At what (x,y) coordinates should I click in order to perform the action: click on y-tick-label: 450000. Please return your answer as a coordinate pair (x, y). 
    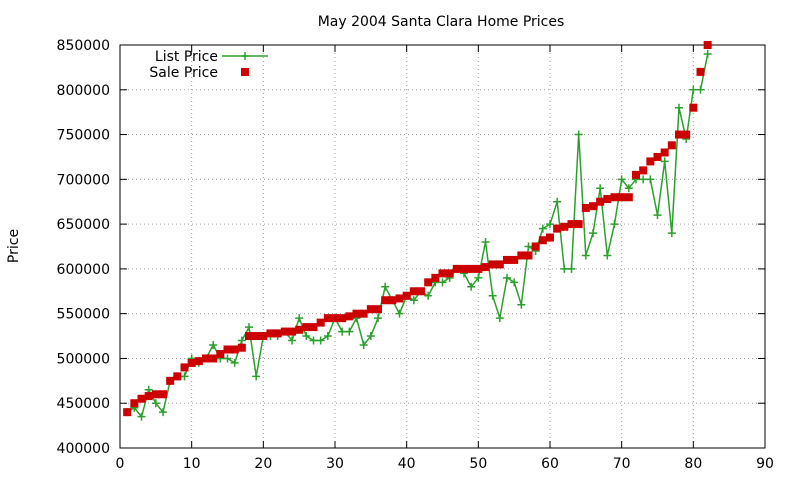
    Looking at the image, I should click on (83, 404).